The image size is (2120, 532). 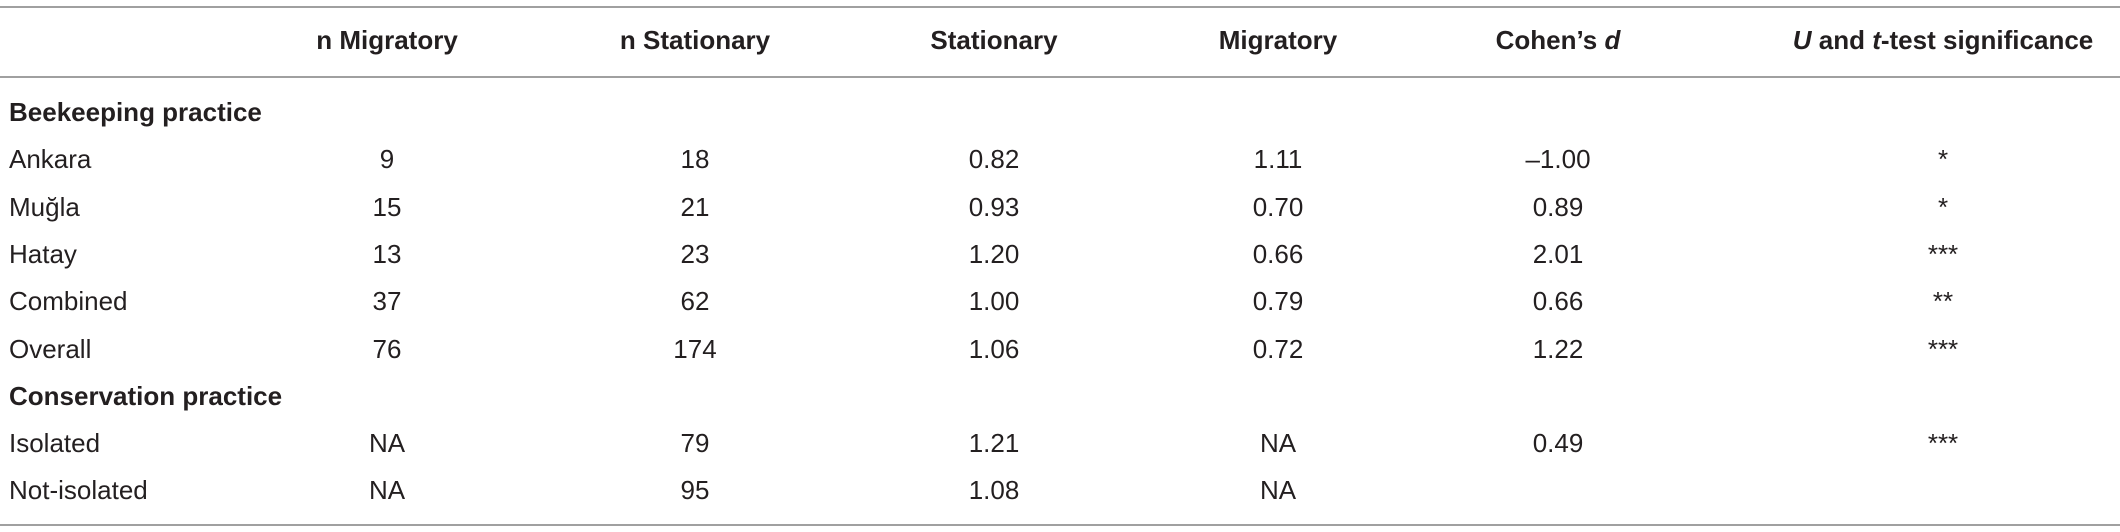 What do you see at coordinates (44, 206) in the screenshot?
I see `row-label: Muğla` at bounding box center [44, 206].